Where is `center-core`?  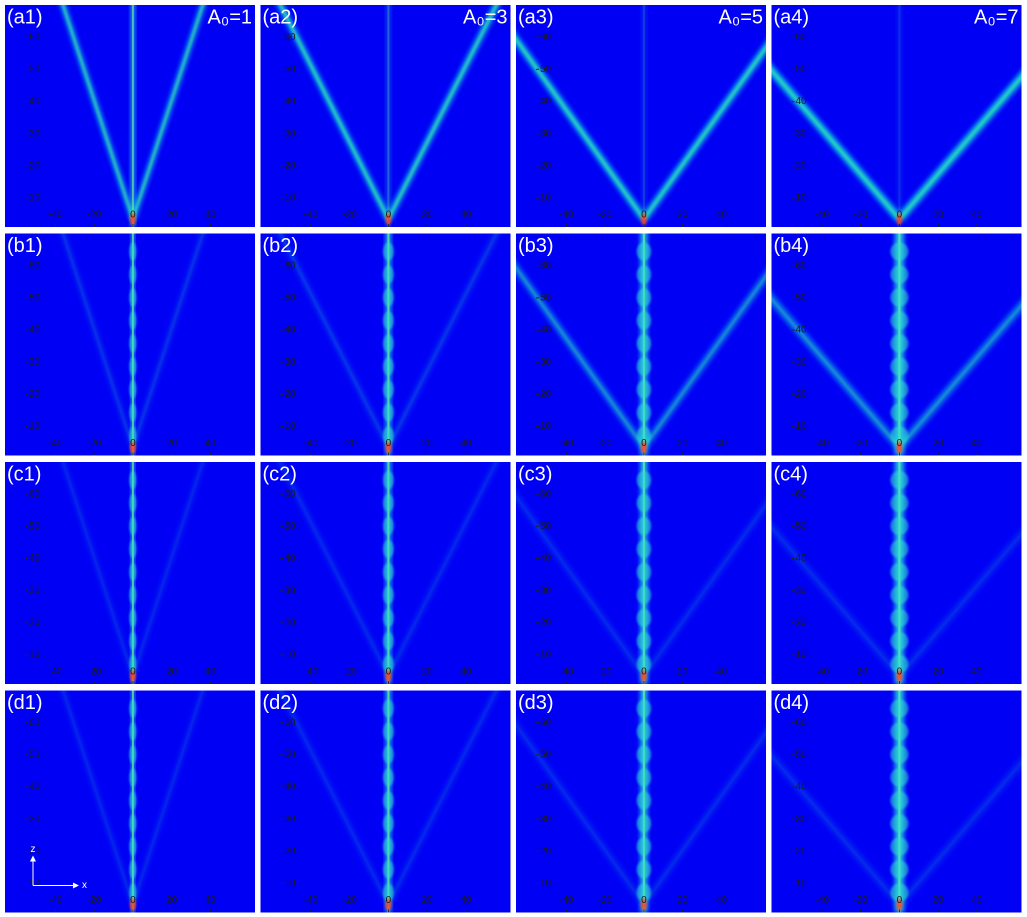 center-core is located at coordinates (899, 116).